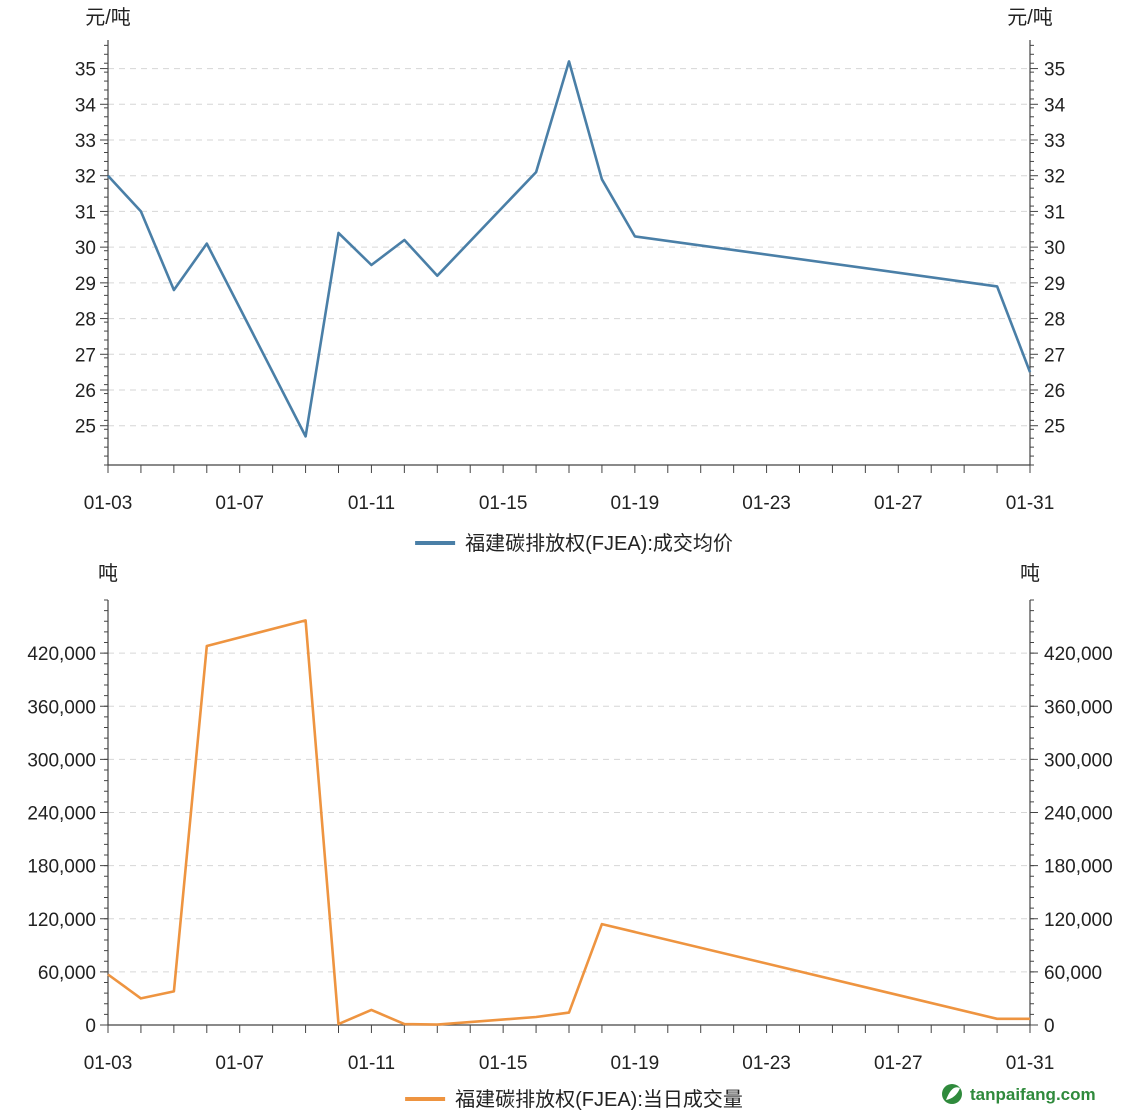 The image size is (1140, 1114). I want to click on y-tick-label-right: 35, so click(1054, 70).